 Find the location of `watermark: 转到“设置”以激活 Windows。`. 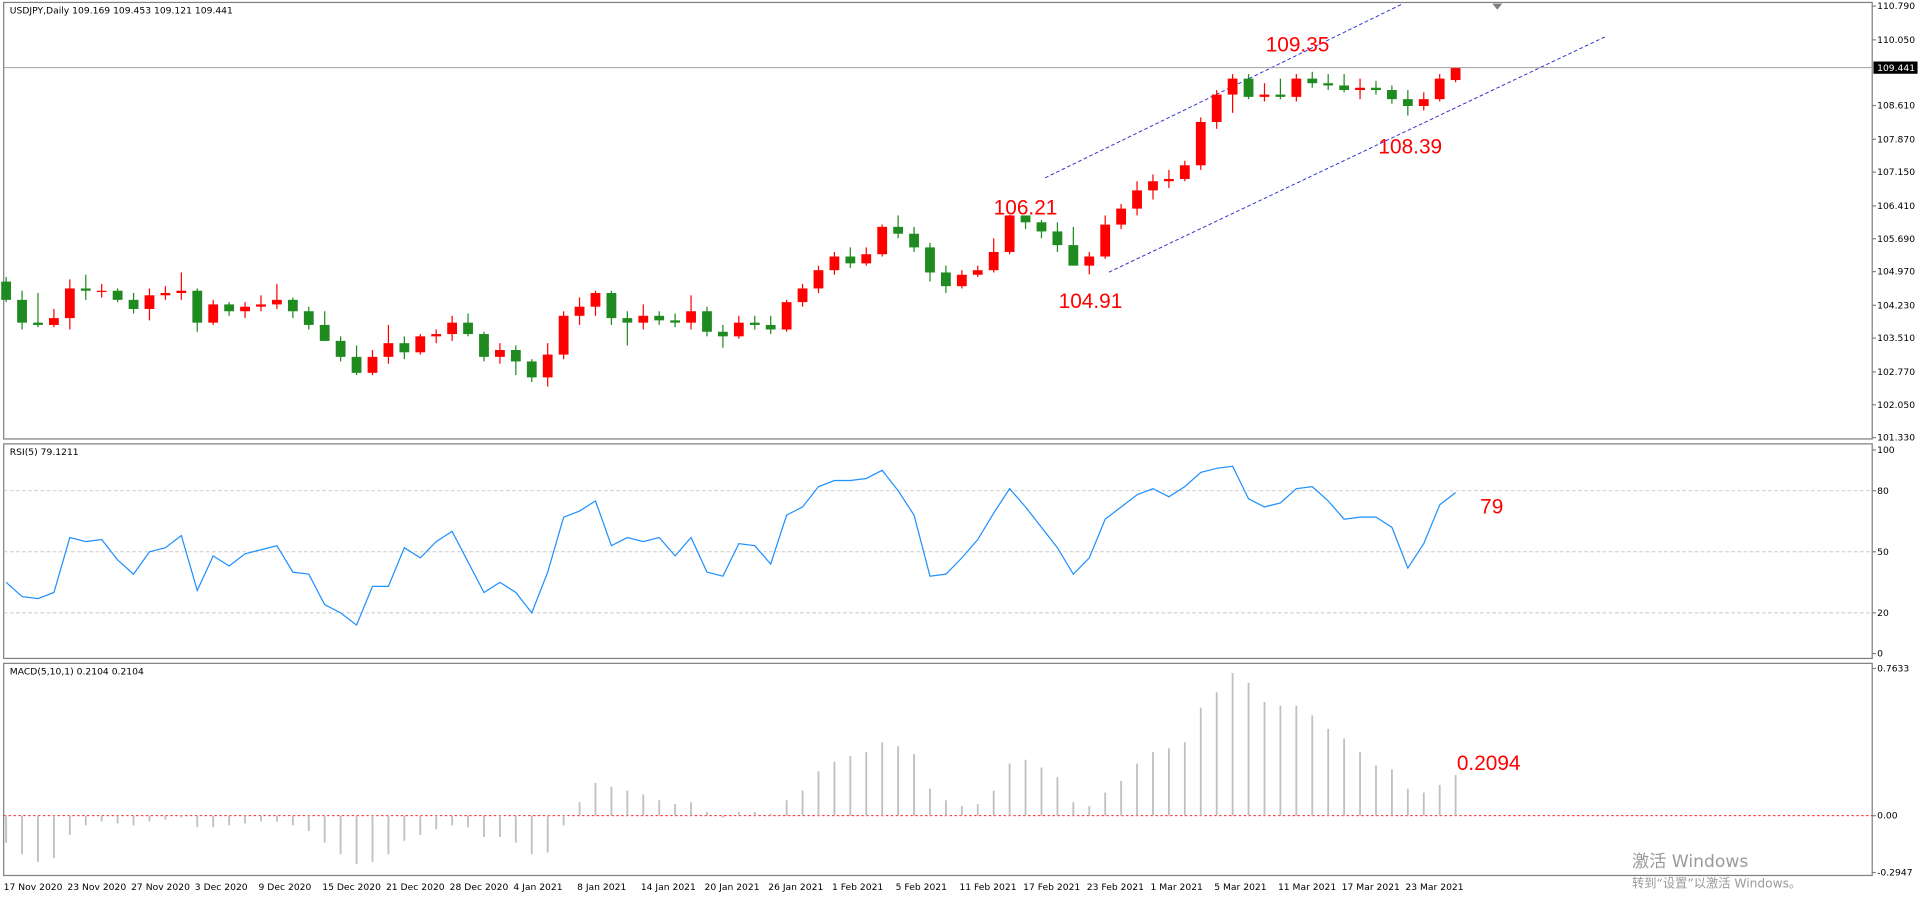

watermark: 转到“设置”以激活 Windows。 is located at coordinates (1716, 883).